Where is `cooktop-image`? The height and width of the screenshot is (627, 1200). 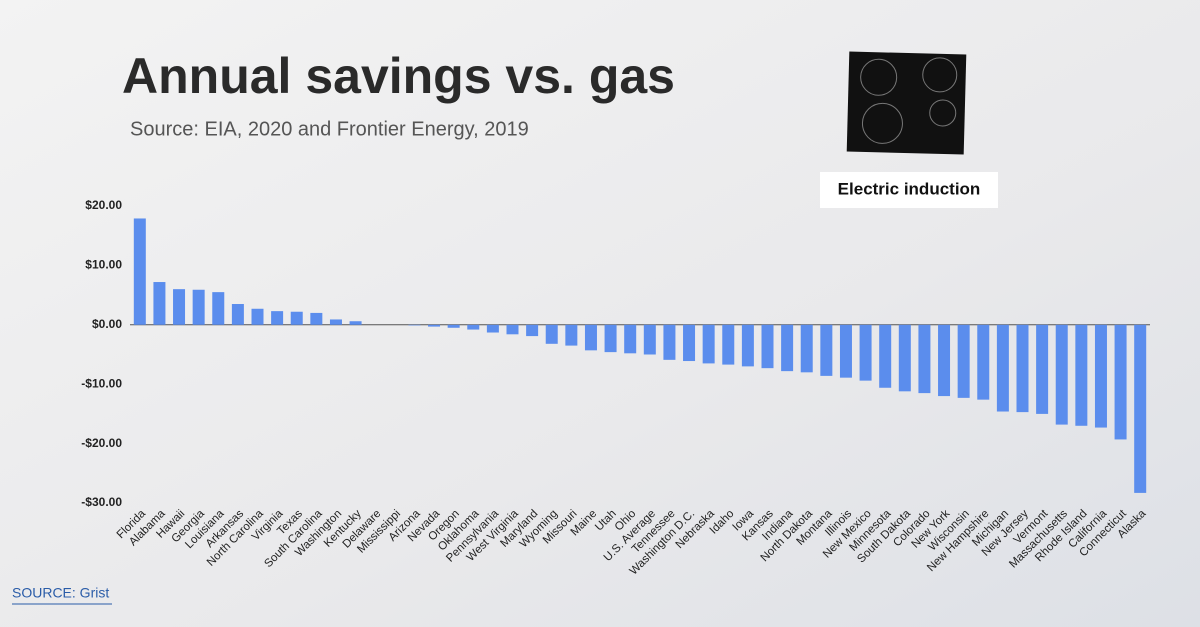 cooktop-image is located at coordinates (906, 103).